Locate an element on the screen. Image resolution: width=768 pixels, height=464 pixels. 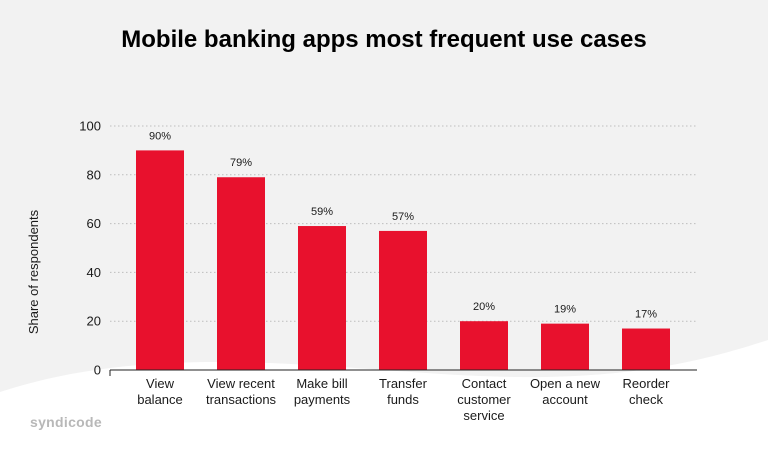
y-tick-label: 0 is located at coordinates (97, 370).